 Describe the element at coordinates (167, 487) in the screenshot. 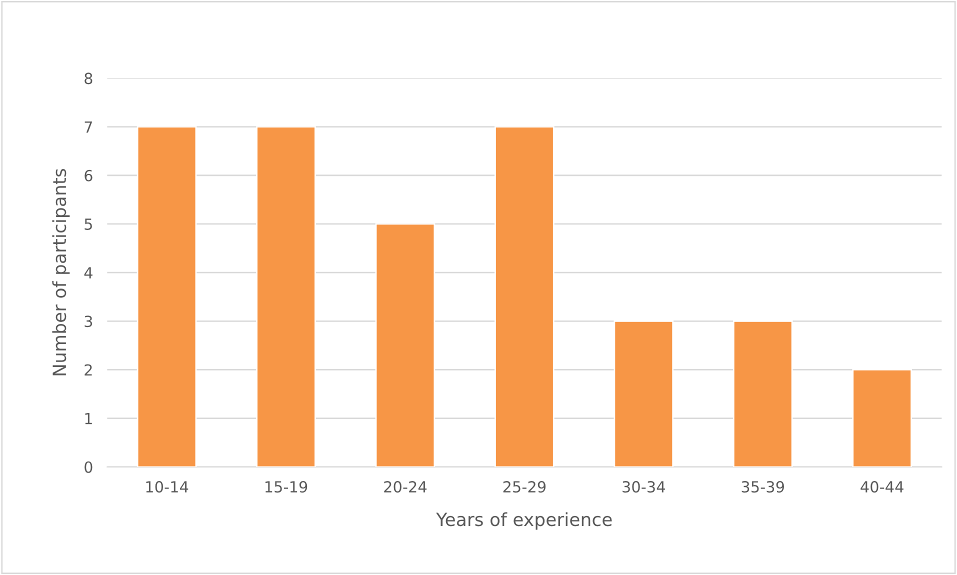

I see `x-tick-label: 10-14` at that location.